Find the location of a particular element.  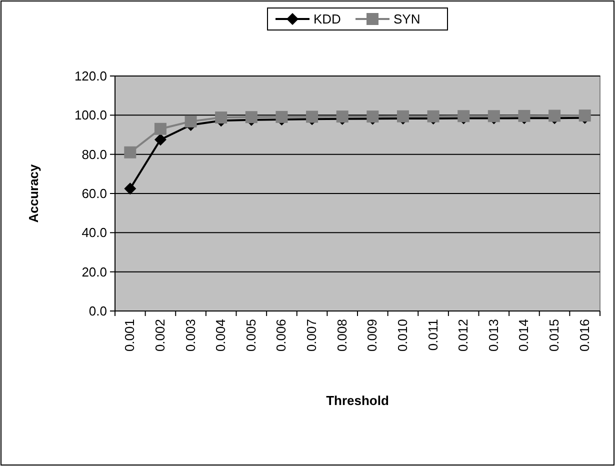

x-tick-label: 0.005 is located at coordinates (250, 335).